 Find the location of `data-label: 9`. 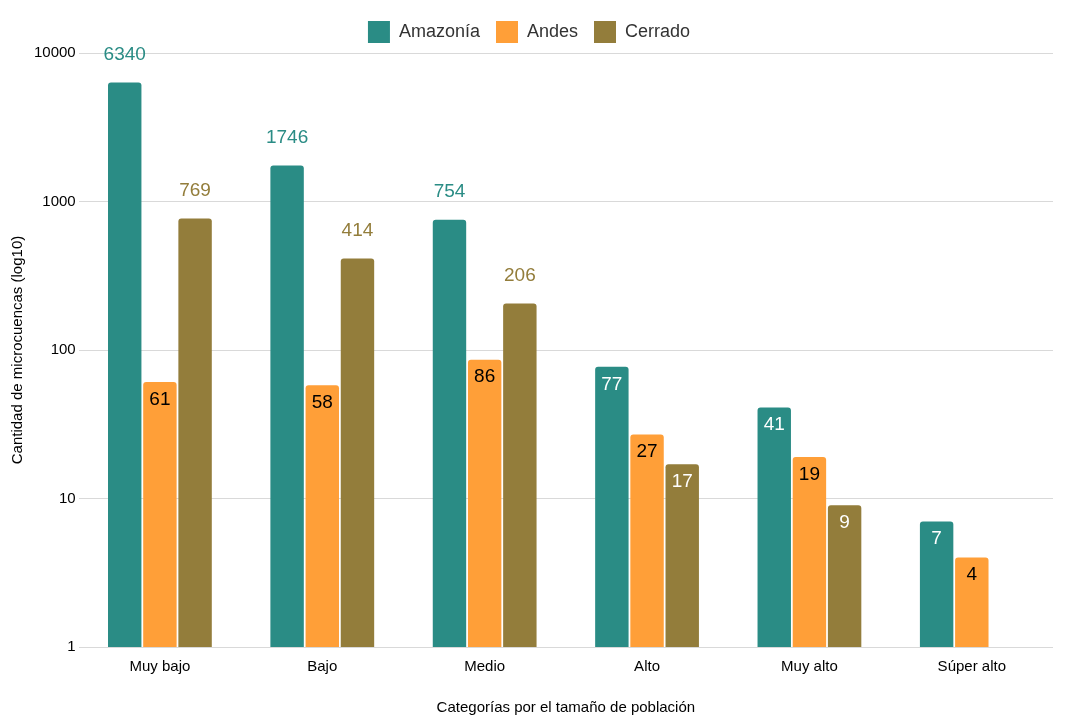

data-label: 9 is located at coordinates (844, 522).